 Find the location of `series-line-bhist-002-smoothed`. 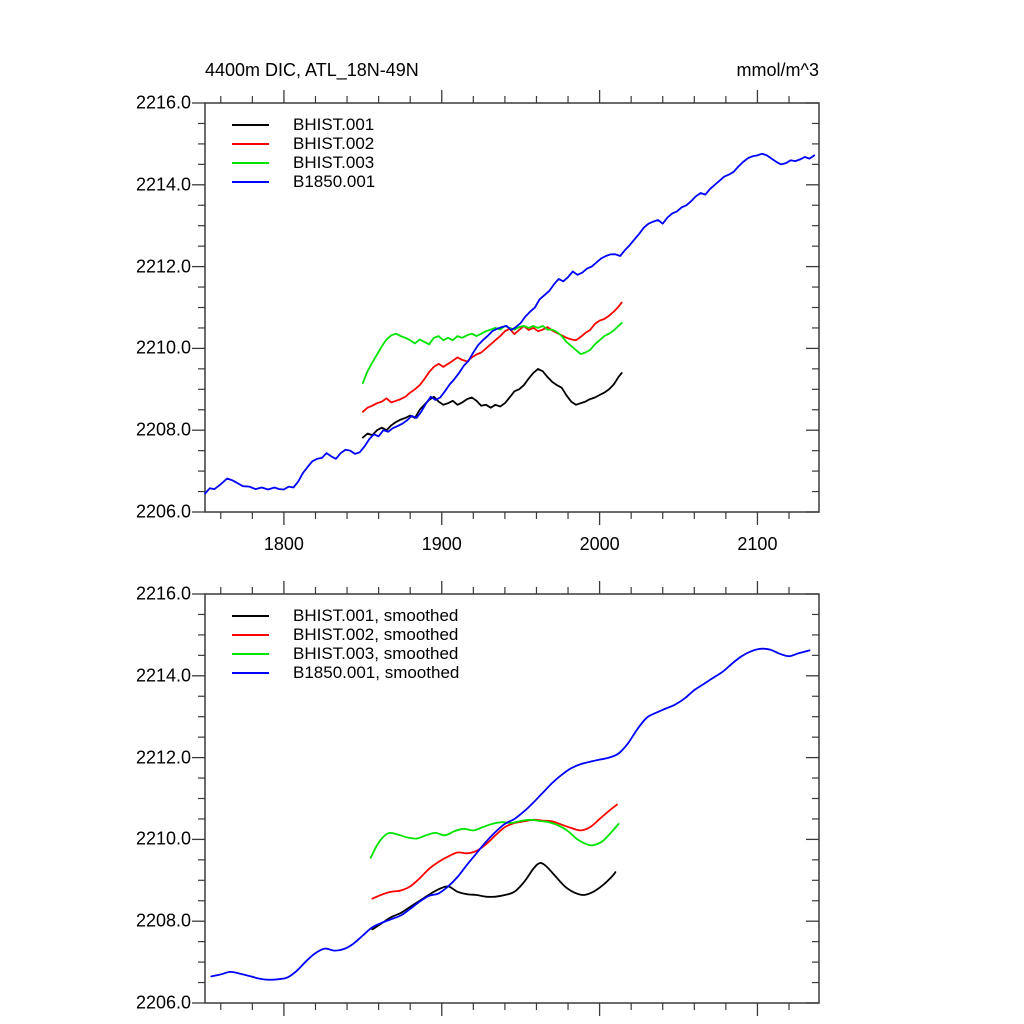

series-line-bhist-002-smoothed is located at coordinates (494, 851).